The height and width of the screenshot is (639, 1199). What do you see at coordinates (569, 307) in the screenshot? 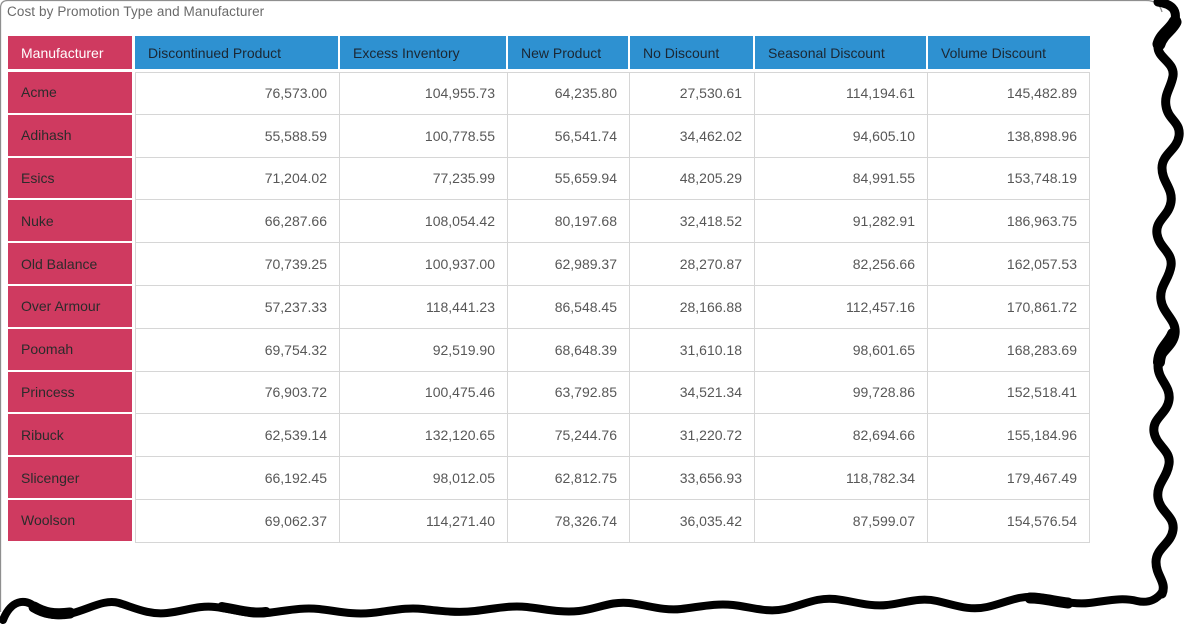
I see `value-cell: 86,548.45` at bounding box center [569, 307].